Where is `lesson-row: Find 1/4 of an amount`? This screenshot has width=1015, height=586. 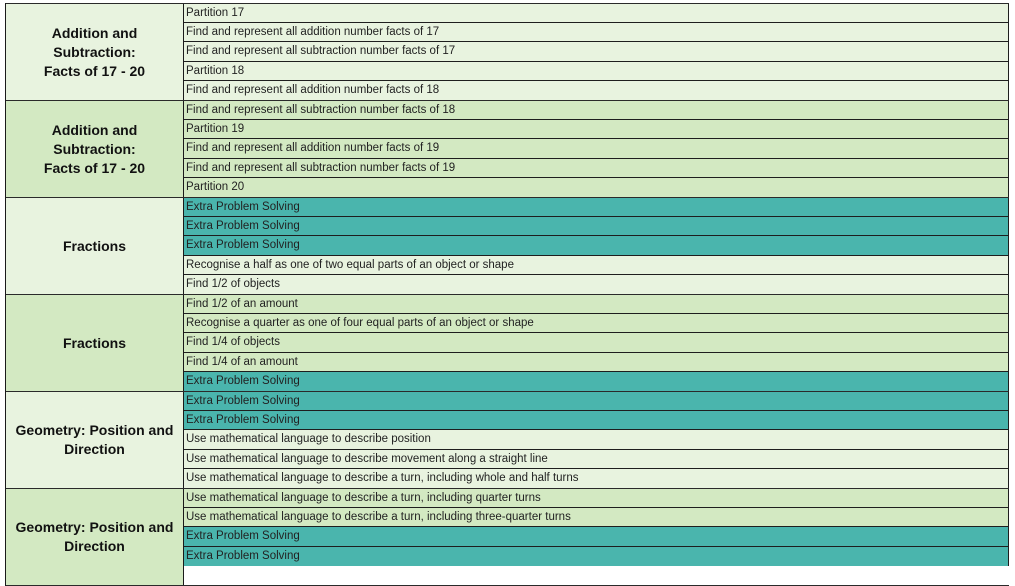
lesson-row: Find 1/4 of an amount is located at coordinates (596, 362).